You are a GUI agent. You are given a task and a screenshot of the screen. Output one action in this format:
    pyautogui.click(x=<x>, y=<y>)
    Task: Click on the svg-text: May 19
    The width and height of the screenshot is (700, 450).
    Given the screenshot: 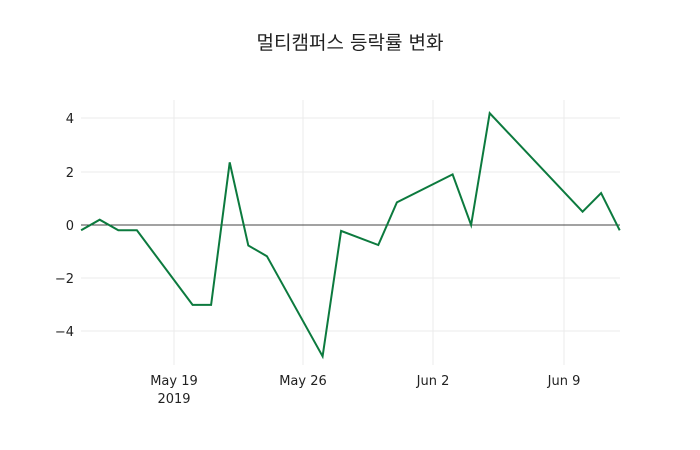 What is the action you would take?
    pyautogui.click(x=174, y=381)
    